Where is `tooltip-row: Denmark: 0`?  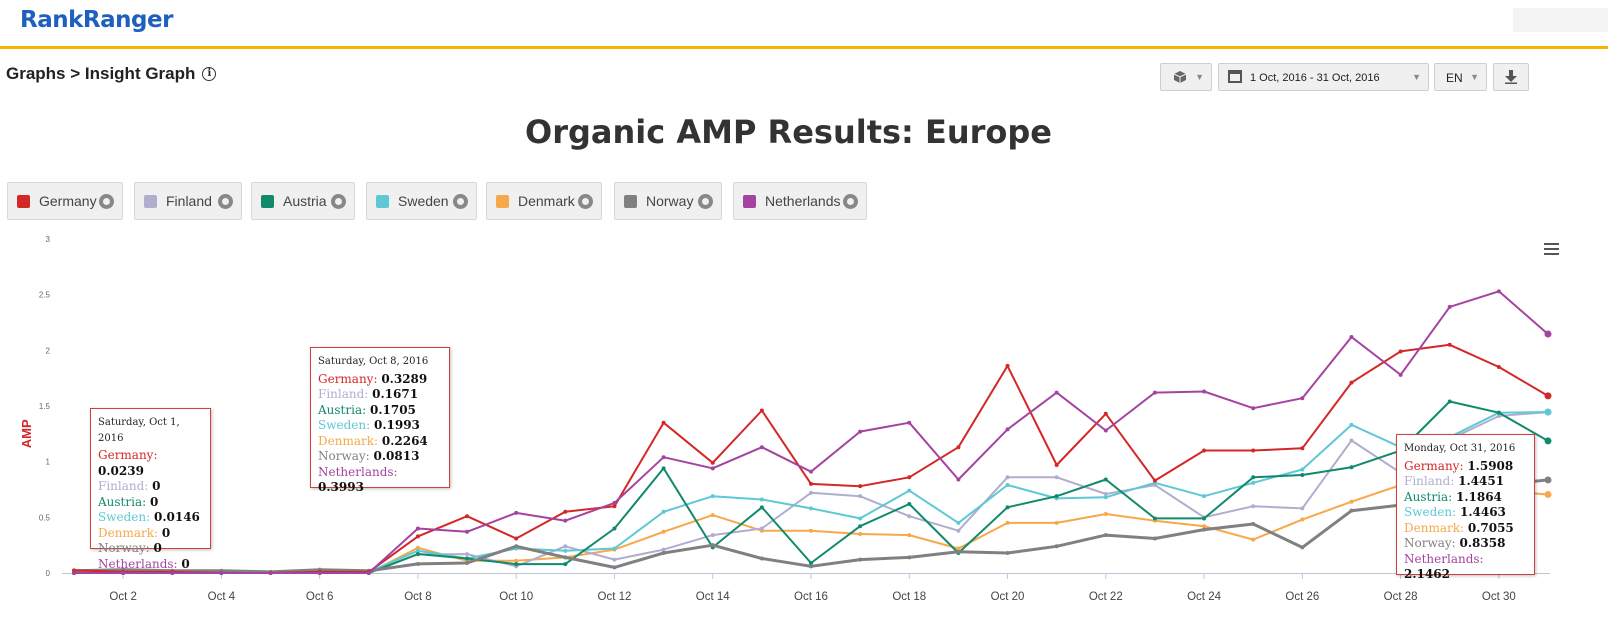 tooltip-row: Denmark: 0 is located at coordinates (150, 534).